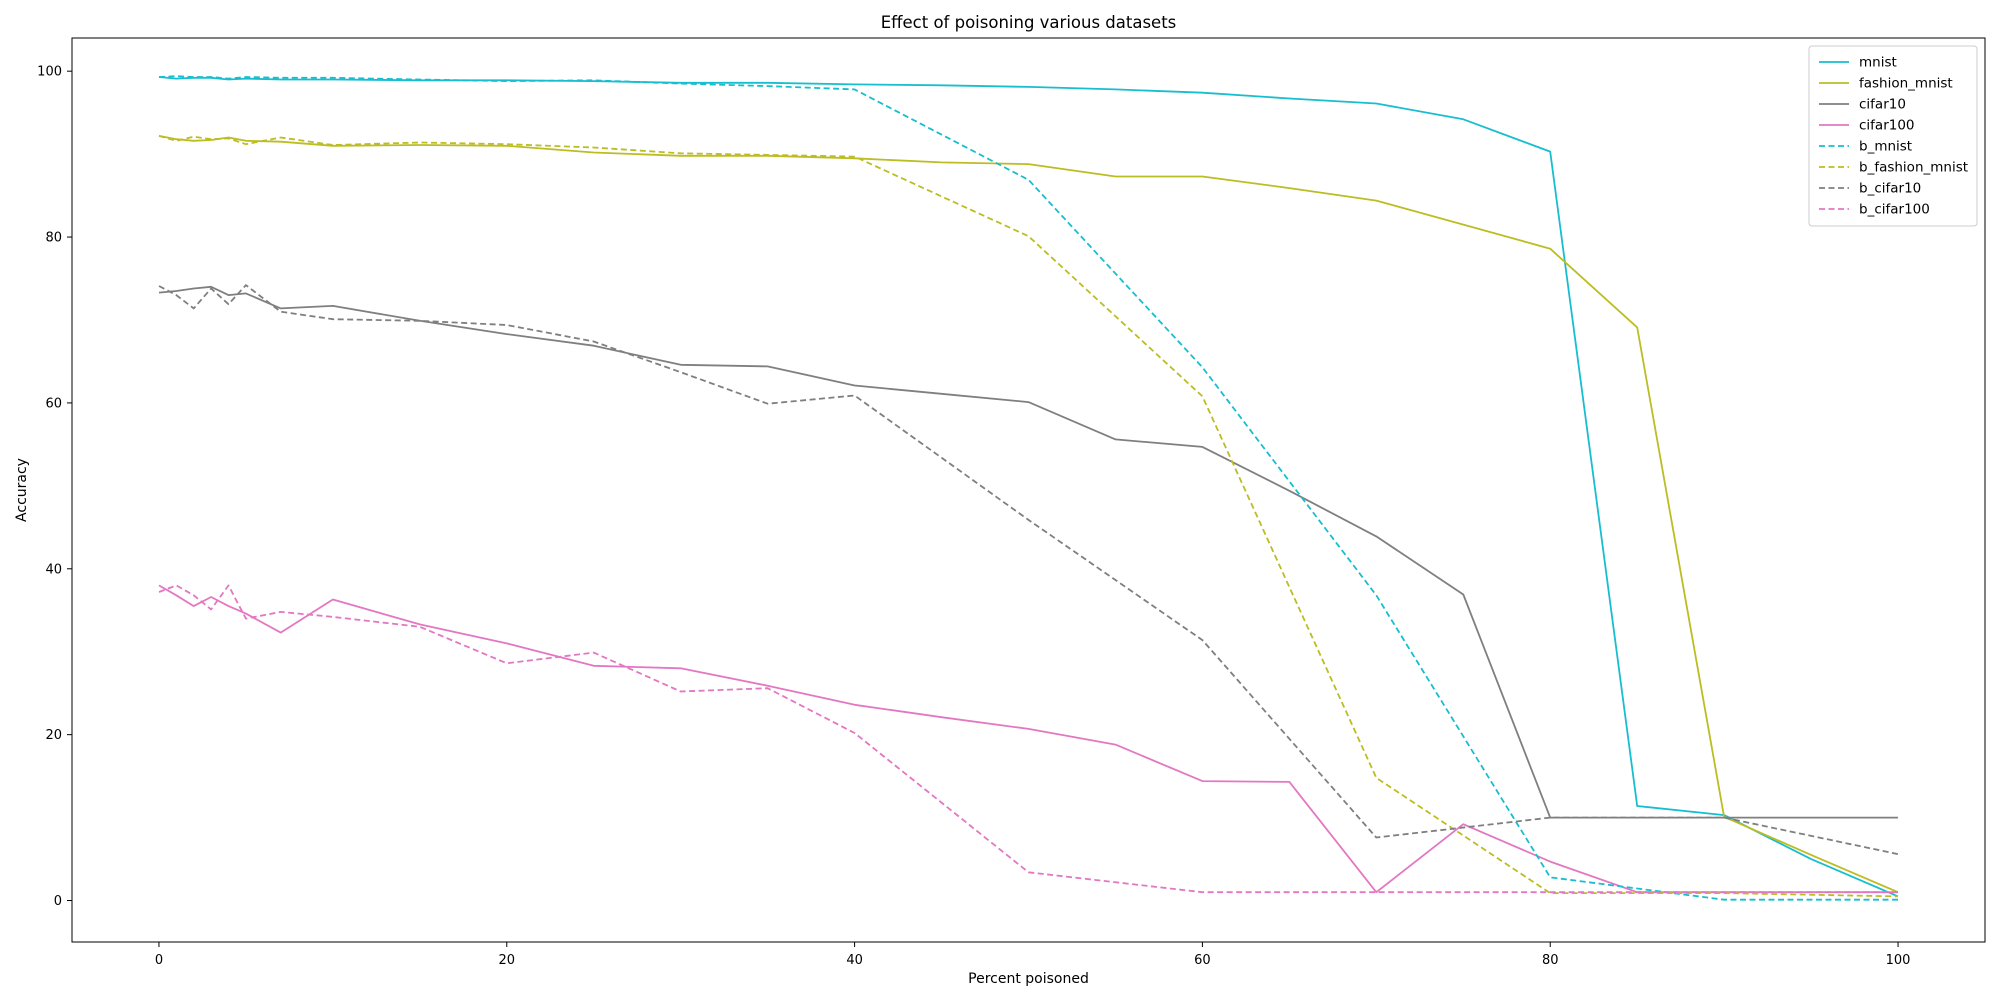  Describe the element at coordinates (49, 72) in the screenshot. I see `y-tick-label: 100` at that location.